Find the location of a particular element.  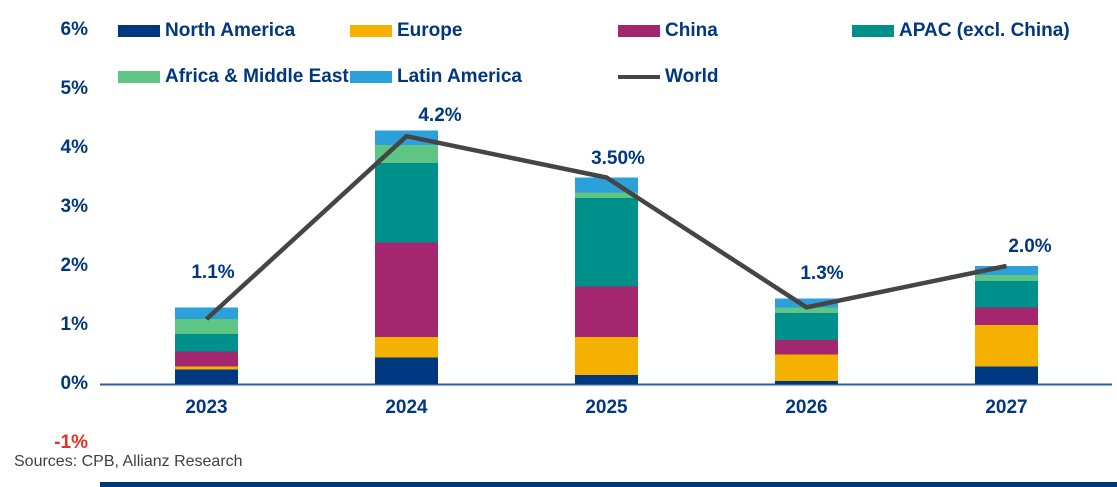

x-axis-label: 2025 is located at coordinates (606, 407).